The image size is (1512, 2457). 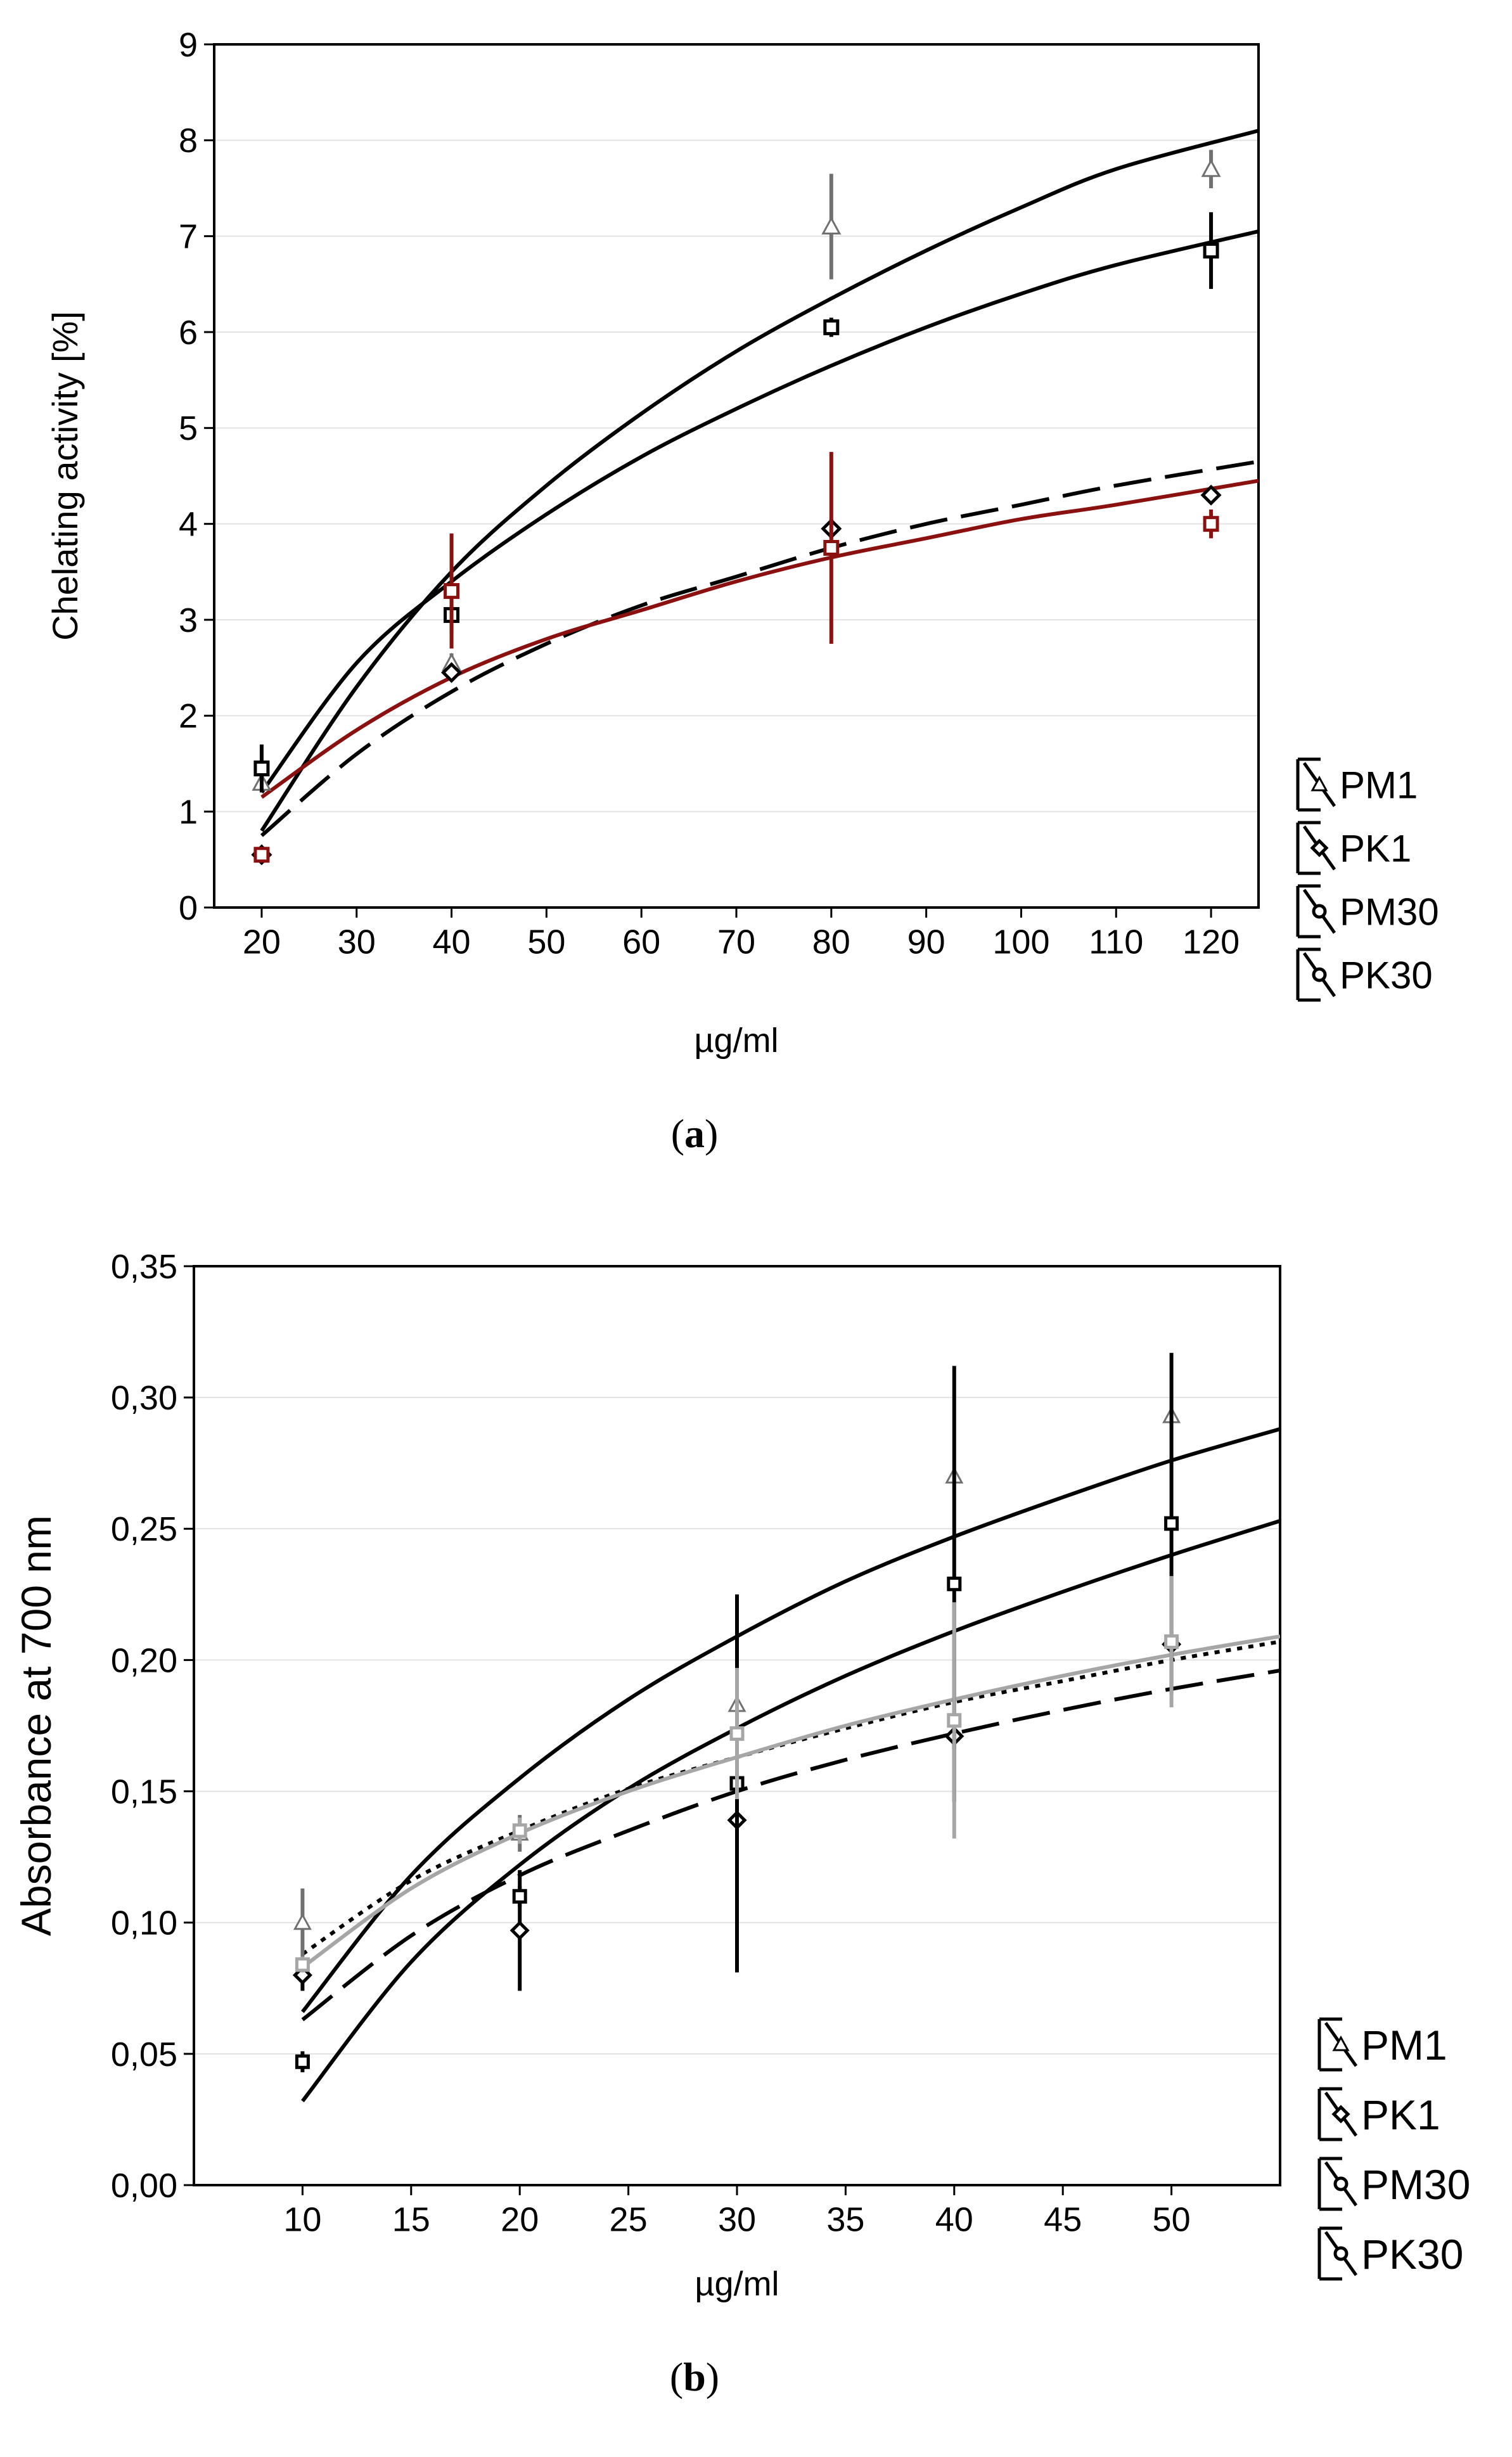 I want to click on caption-letter: a, so click(x=694, y=1133).